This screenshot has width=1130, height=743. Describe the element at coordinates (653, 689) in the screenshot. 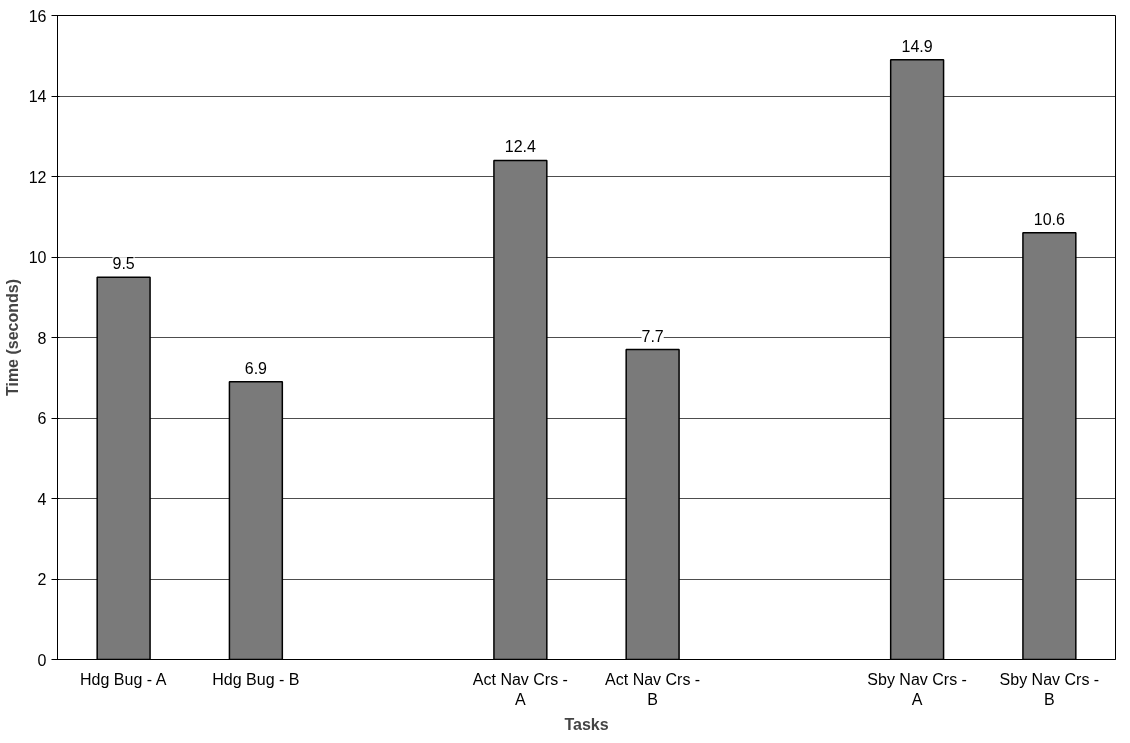

I see `x-tick-label: Act Nav Crs - B` at that location.